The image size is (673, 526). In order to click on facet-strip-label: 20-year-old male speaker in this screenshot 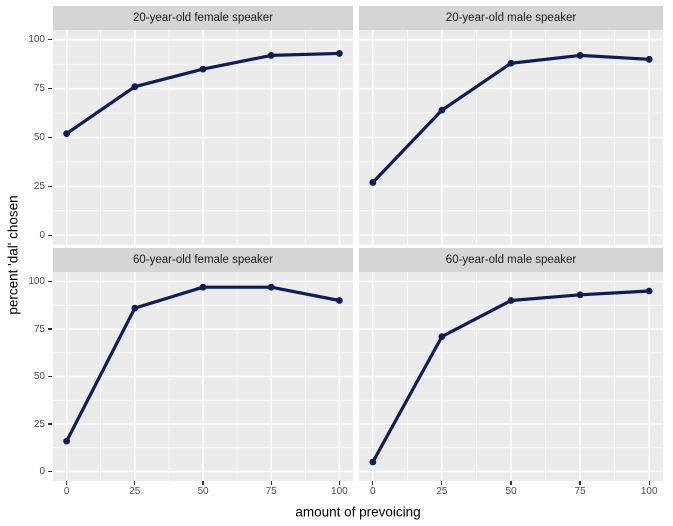, I will do `click(511, 18)`.